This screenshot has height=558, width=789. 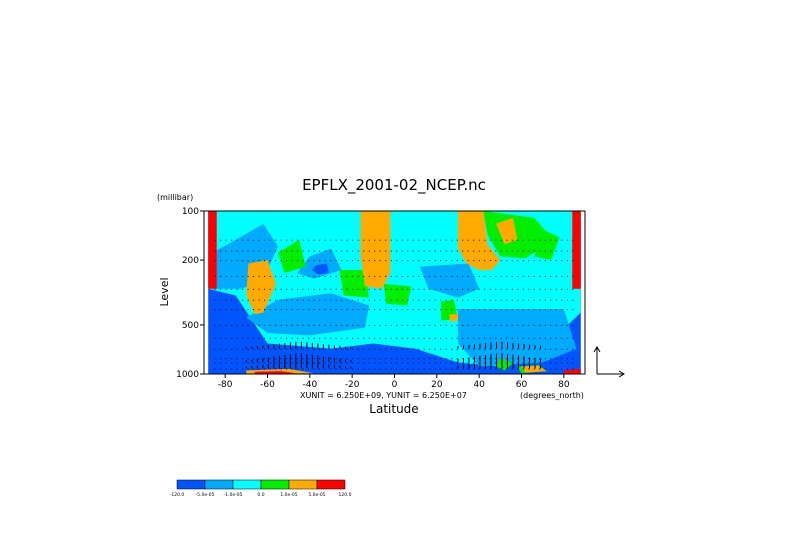 What do you see at coordinates (621, 374) in the screenshot?
I see `reference-arrowhead-x` at bounding box center [621, 374].